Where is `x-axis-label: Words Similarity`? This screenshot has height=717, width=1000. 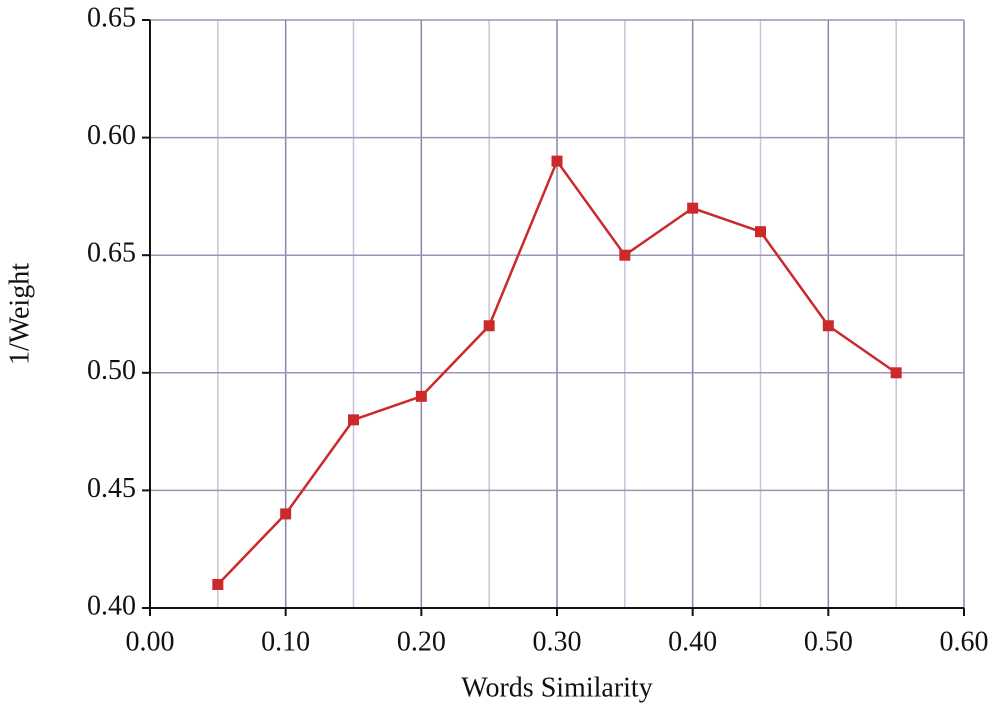
x-axis-label: Words Similarity is located at coordinates (556, 687).